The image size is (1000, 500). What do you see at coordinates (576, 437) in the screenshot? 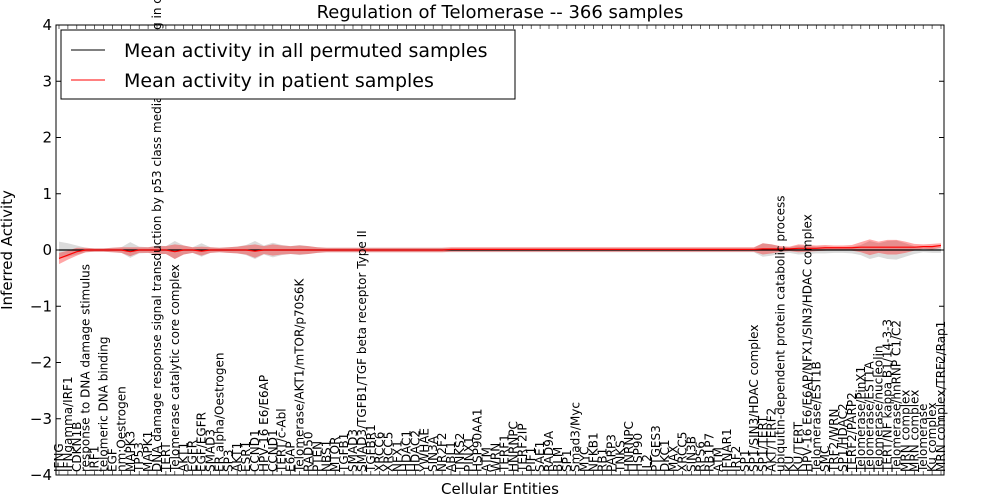
I see `category-label: Smad3/Myc` at bounding box center [576, 437].